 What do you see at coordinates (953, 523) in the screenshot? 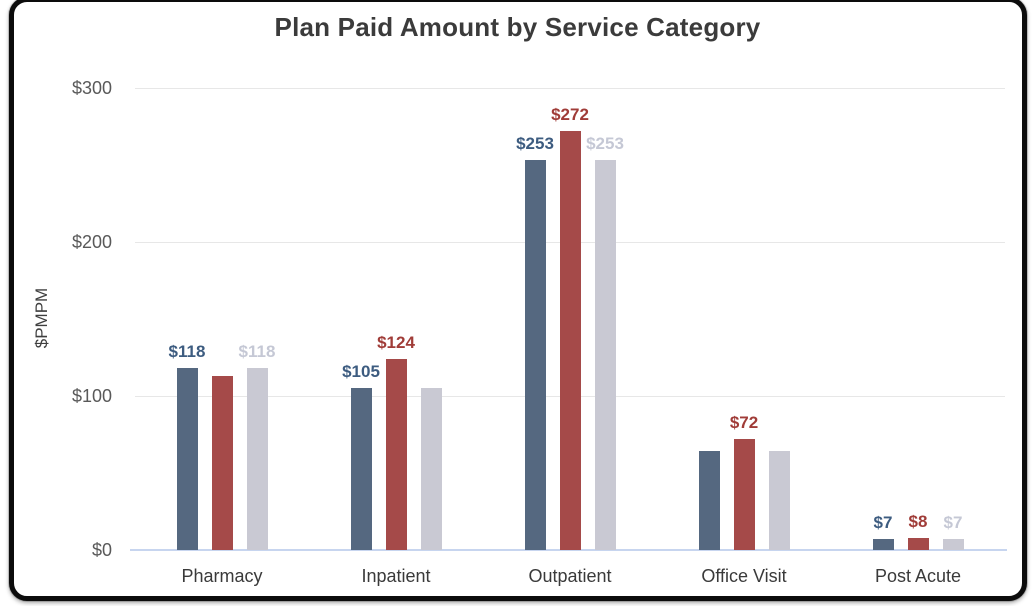
I see `bar-value-gray-post-acute: $7` at bounding box center [953, 523].